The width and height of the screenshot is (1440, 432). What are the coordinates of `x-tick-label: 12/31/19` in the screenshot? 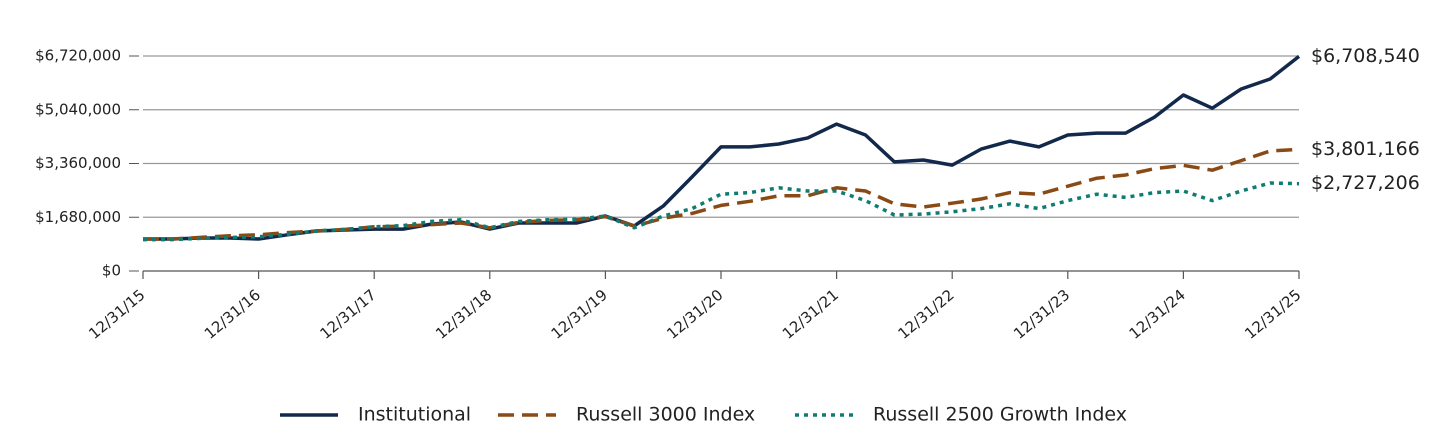 It's located at (579, 314).